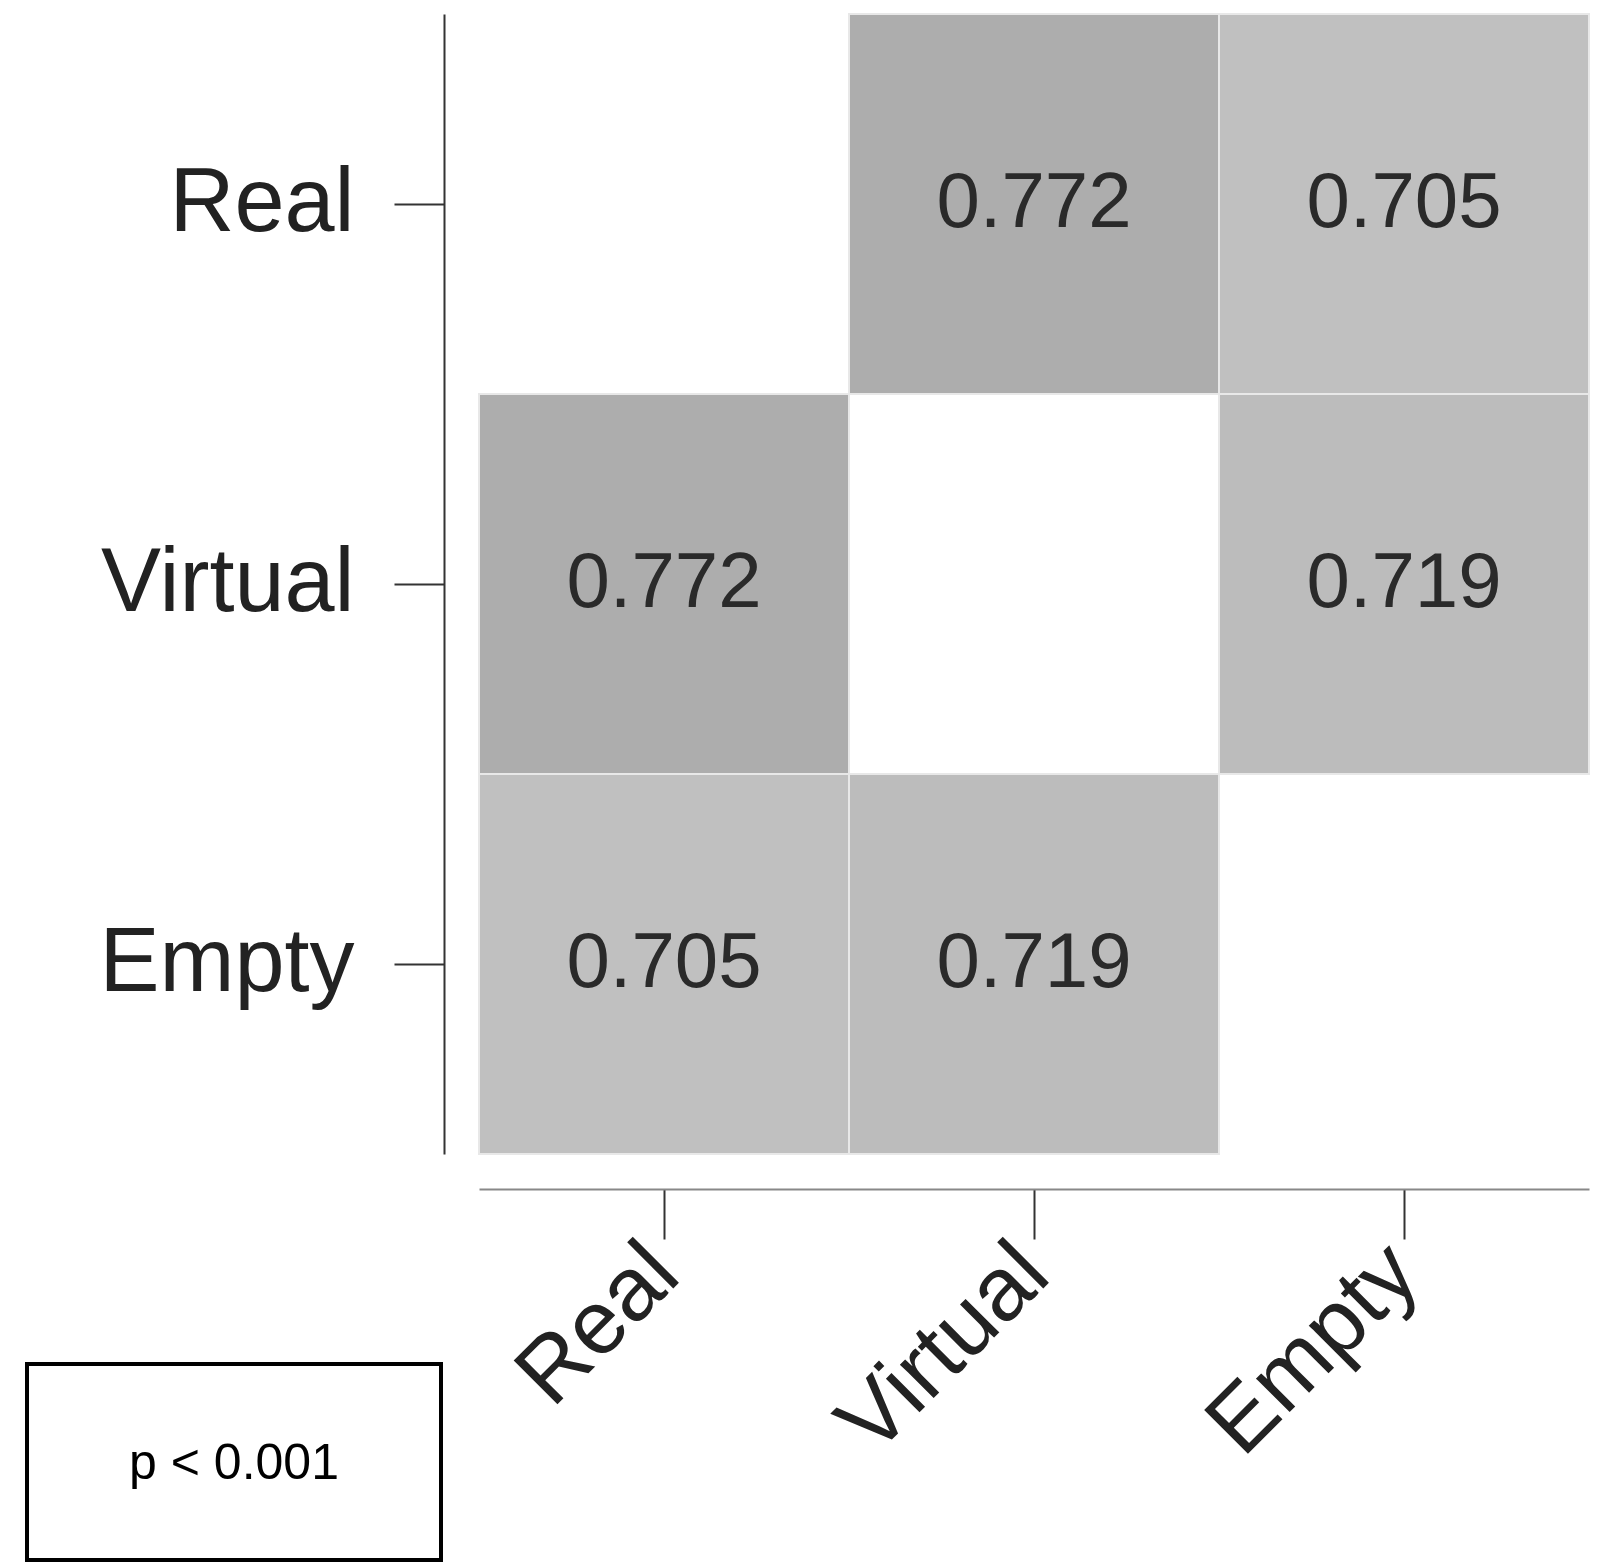 Image resolution: width=1599 pixels, height=1565 pixels. Describe the element at coordinates (228, 580) in the screenshot. I see `y-tick-label: Virtual` at that location.